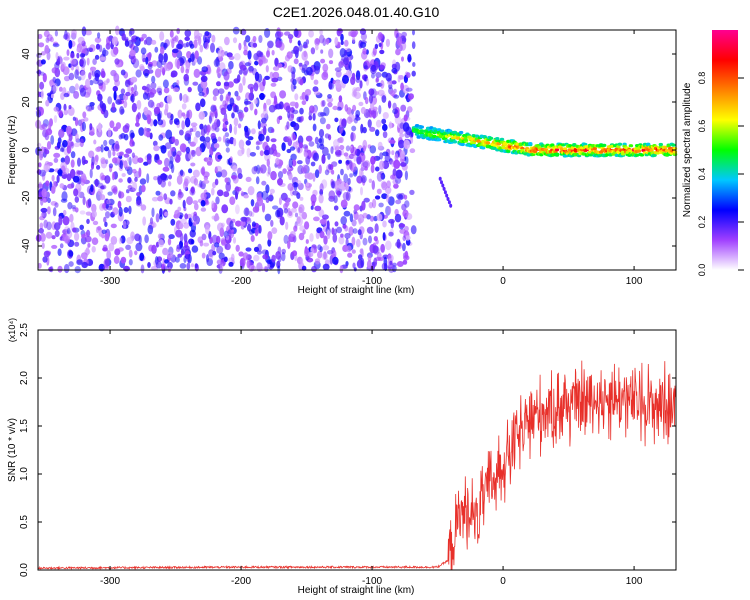  I want to click on spectrogram-x-axis-label: Height of straight line (km), so click(356, 290).